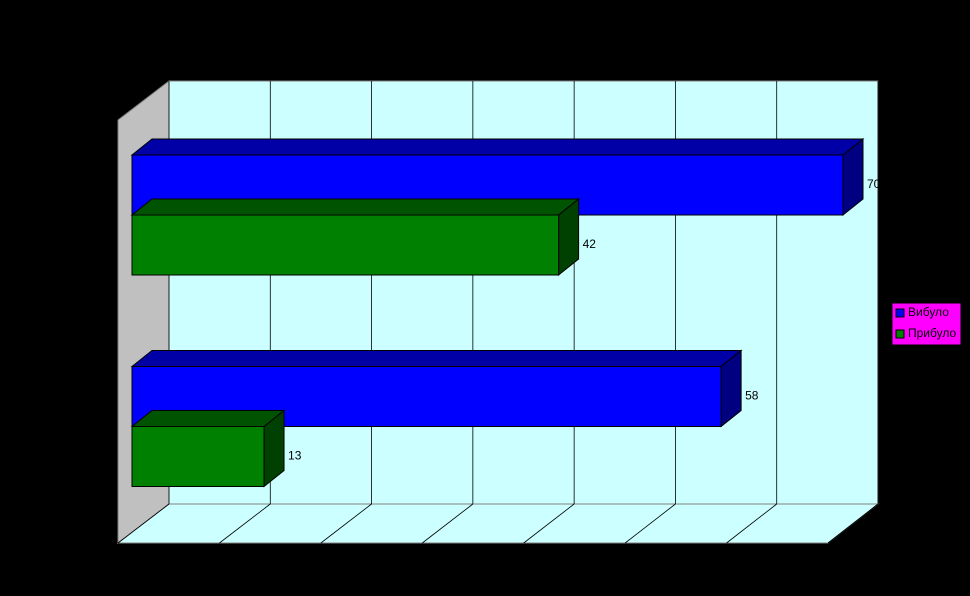 The height and width of the screenshot is (596, 970). What do you see at coordinates (220, 559) in the screenshot?
I see `x-tick-label: 10` at bounding box center [220, 559].